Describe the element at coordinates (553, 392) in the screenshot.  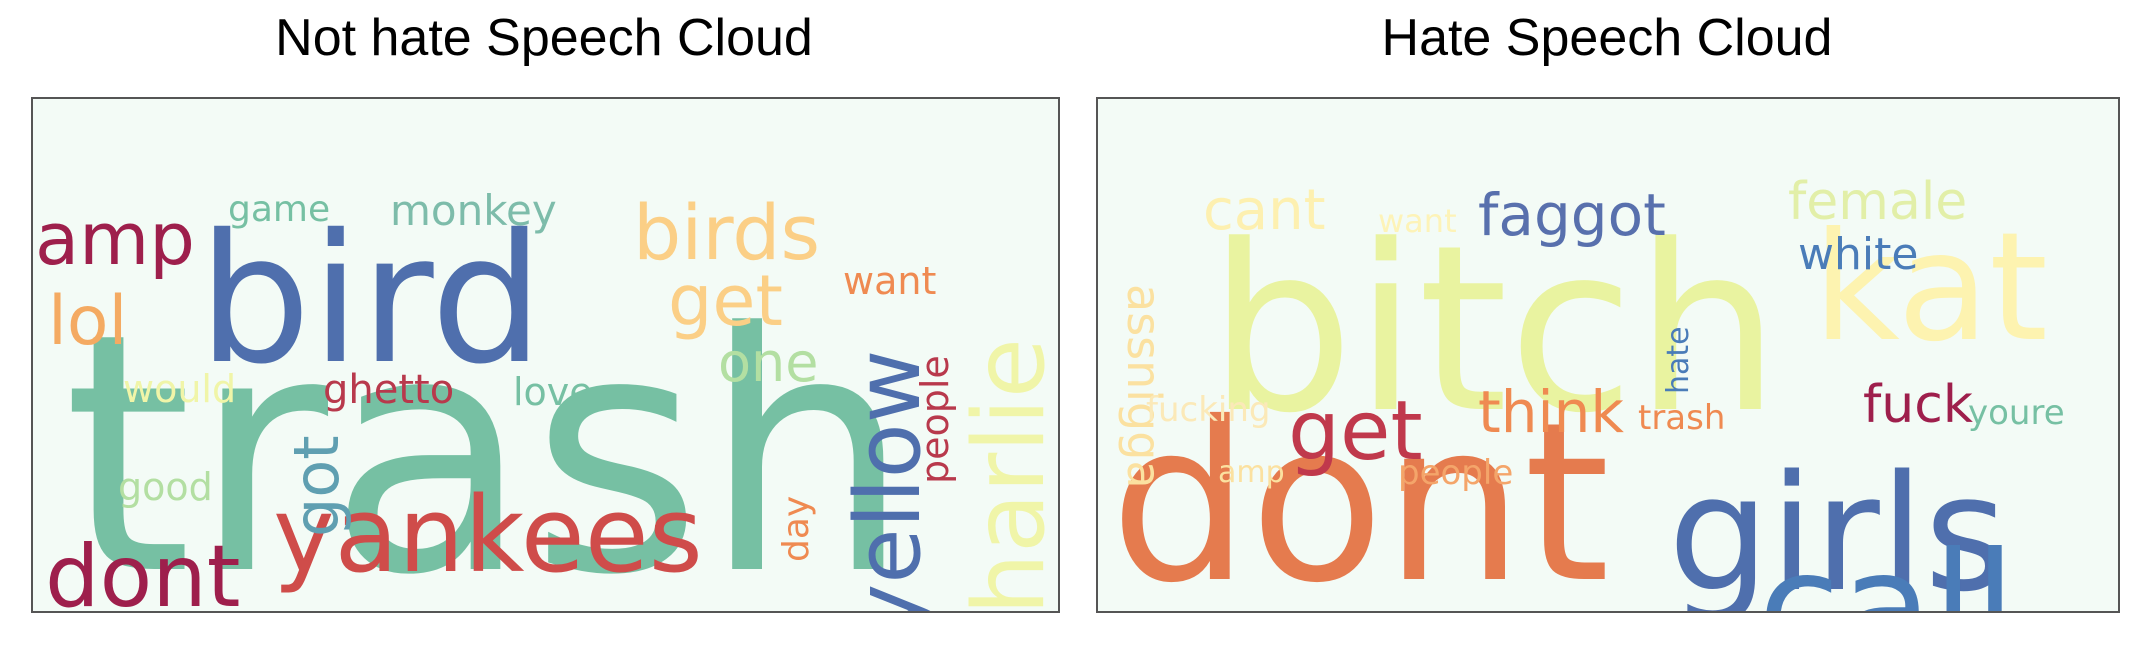
I see `not-hate-word-love: love` at that location.